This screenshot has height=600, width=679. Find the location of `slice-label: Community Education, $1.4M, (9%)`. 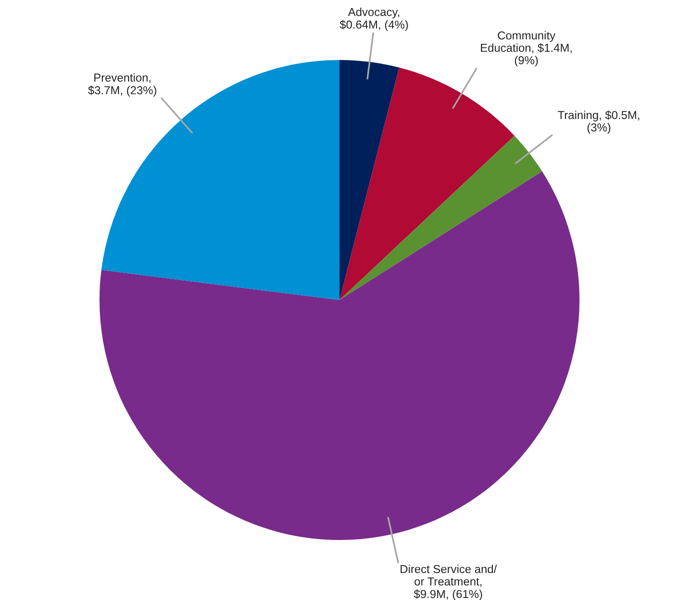

slice-label: Community Education, $1.4M, (9%) is located at coordinates (526, 49).